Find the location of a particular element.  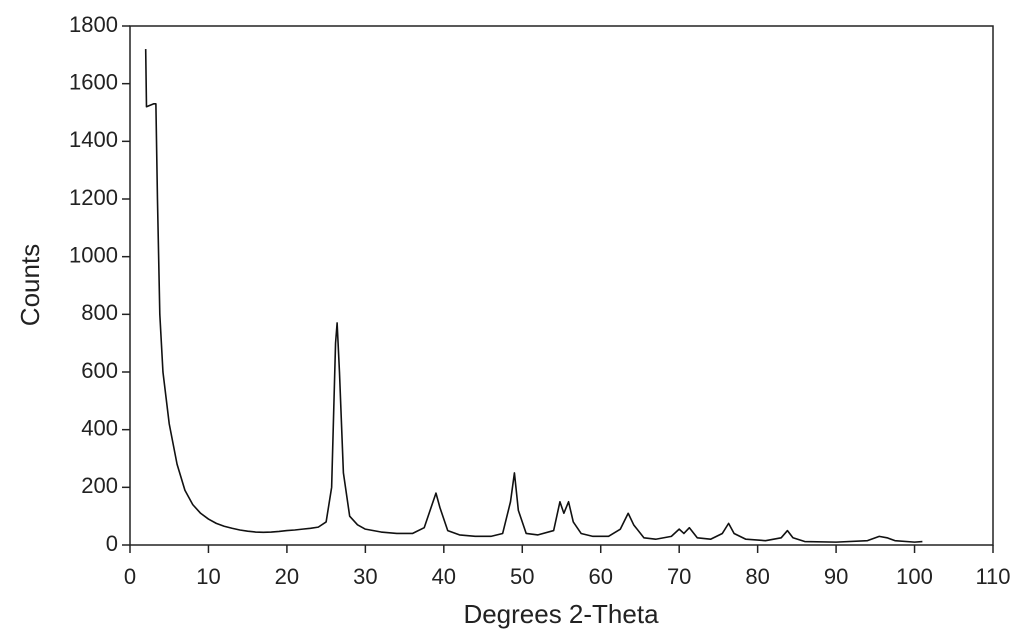

x-tick-label: 40 is located at coordinates (444, 576).